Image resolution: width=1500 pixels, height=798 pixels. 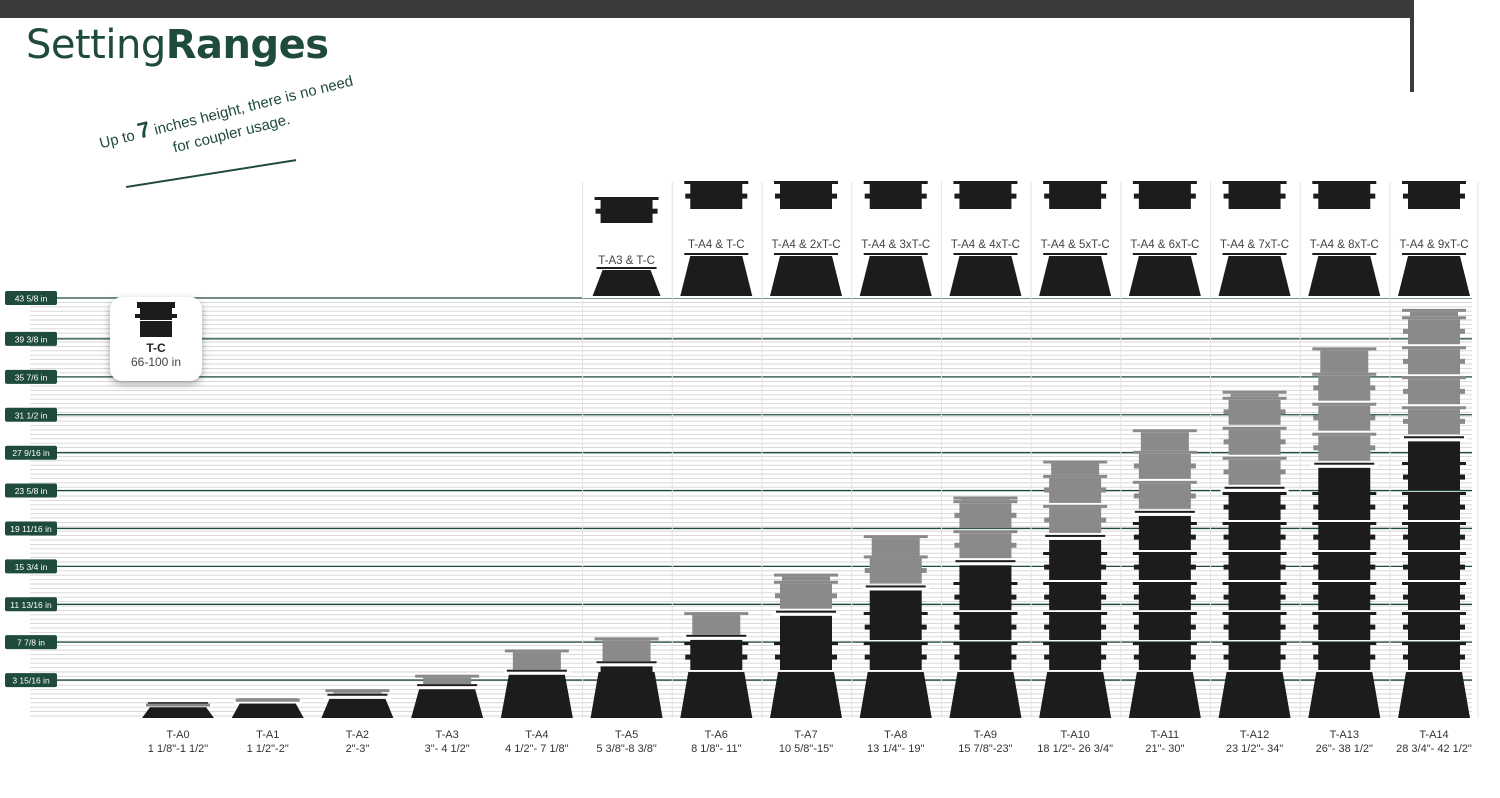 What do you see at coordinates (268, 749) in the screenshot?
I see `pedestal-range: 1 1/2"-2"` at bounding box center [268, 749].